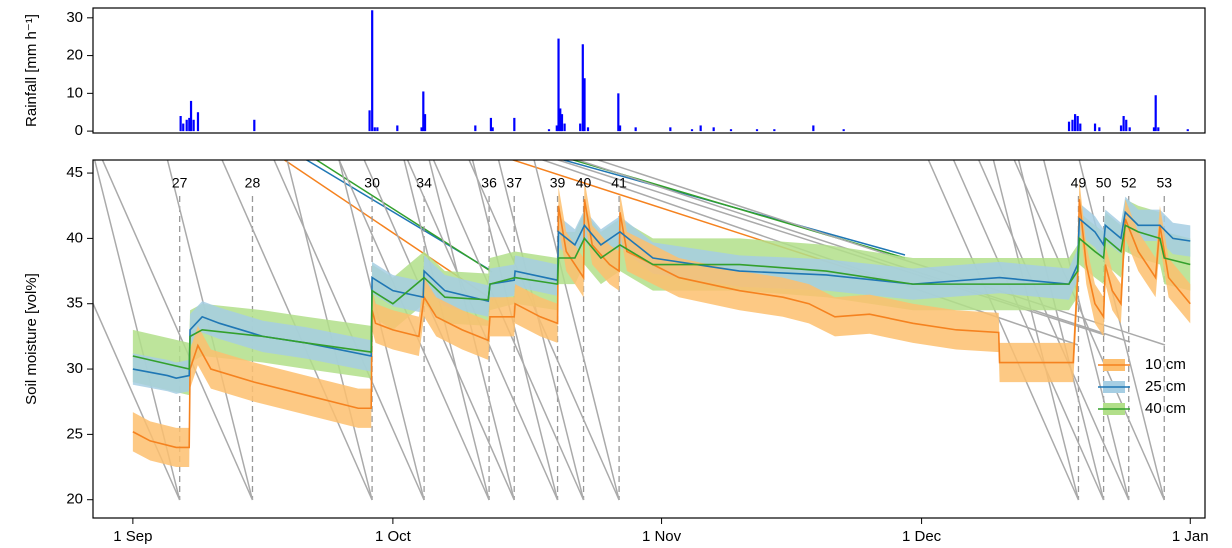 This screenshot has height=548, width=1232. Describe the element at coordinates (74, 237) in the screenshot. I see `y-tick-label: 40` at that location.